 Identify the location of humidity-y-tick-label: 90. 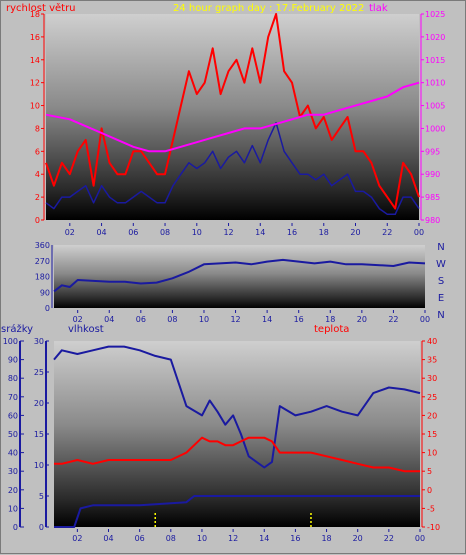
(13, 360).